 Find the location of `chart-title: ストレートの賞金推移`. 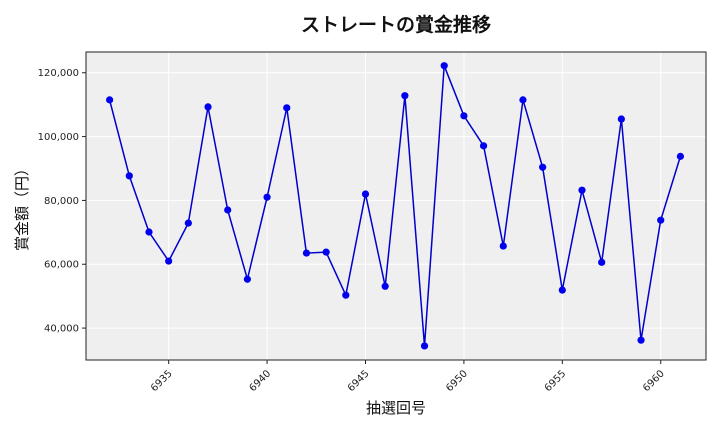

chart-title: ストレートの賞金推移 is located at coordinates (395, 25).